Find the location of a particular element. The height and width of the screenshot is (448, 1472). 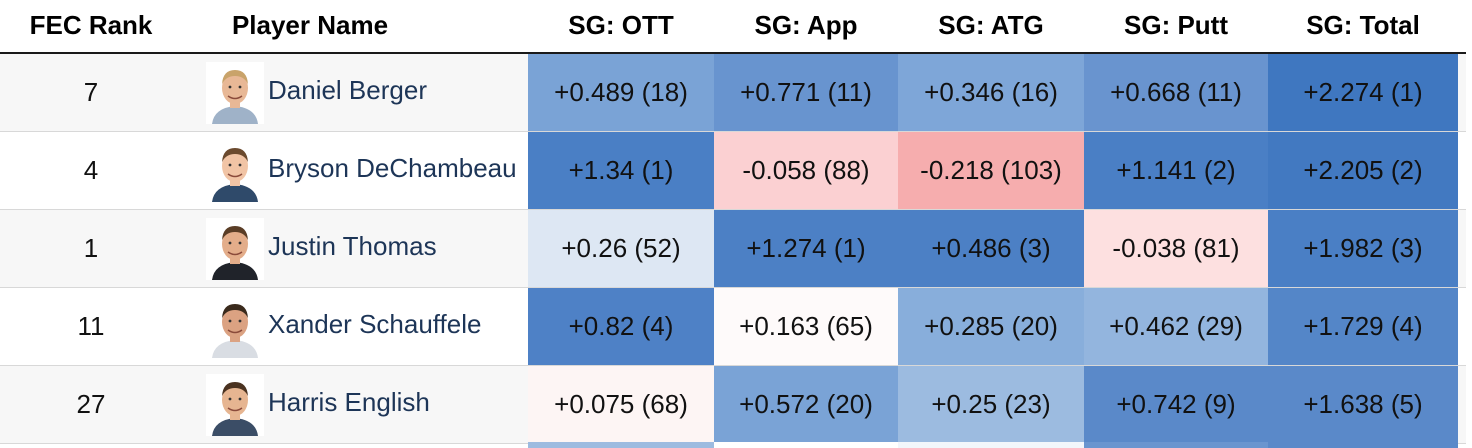

sg-total-cell: +1.638 (5) is located at coordinates (1363, 404).